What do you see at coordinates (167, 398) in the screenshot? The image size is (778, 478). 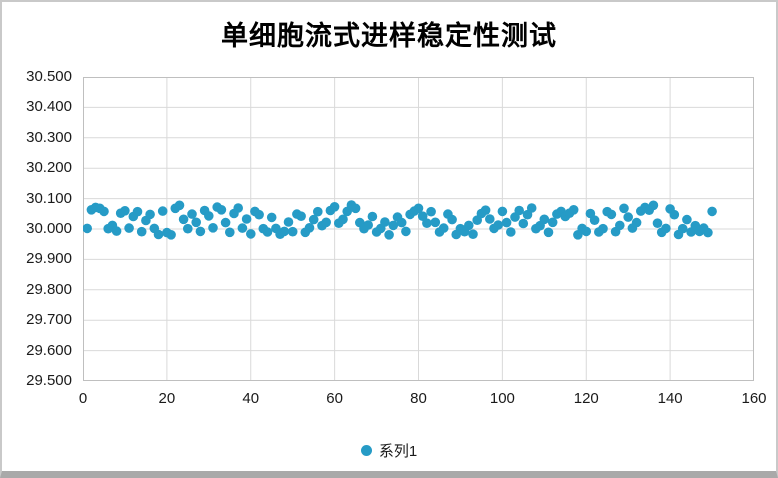 I see `x-tick-label: 20` at bounding box center [167, 398].